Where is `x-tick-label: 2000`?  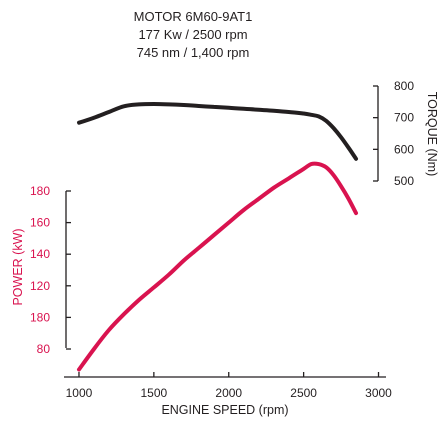
x-tick-label: 2000 is located at coordinates (228, 393).